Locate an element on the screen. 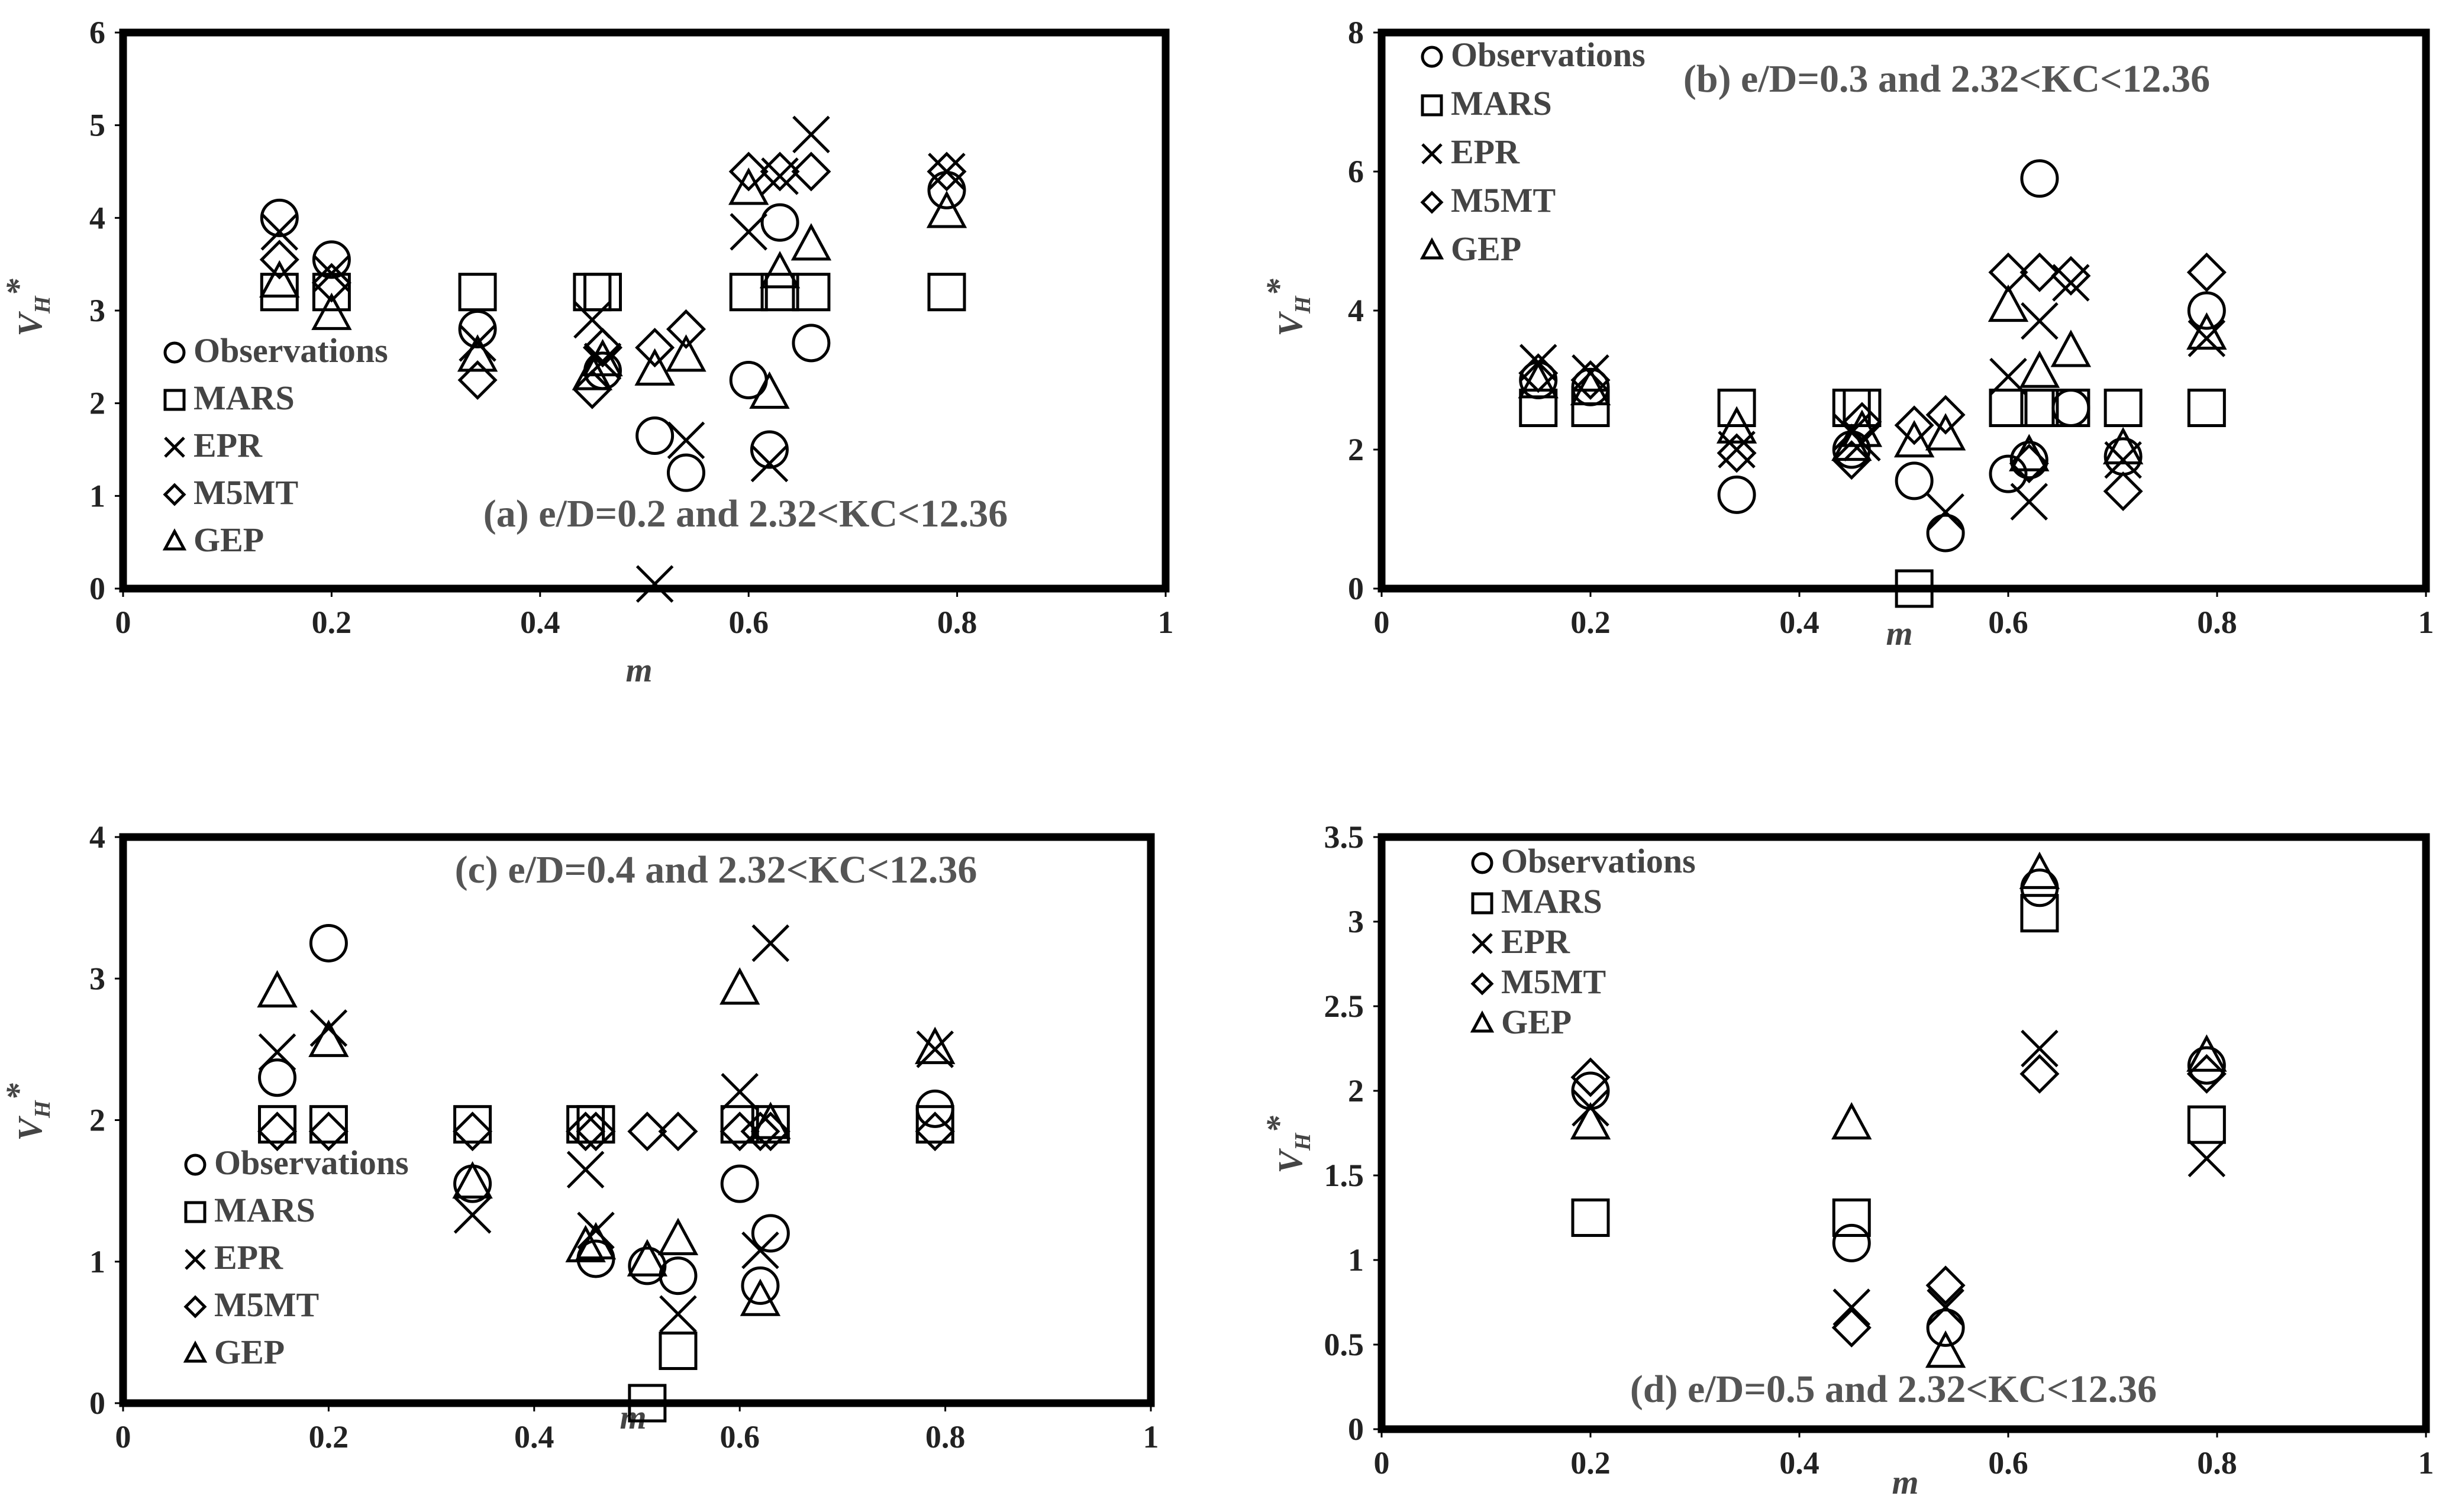 This screenshot has height=1512, width=2452. x-tick-label: 1 is located at coordinates (1166, 622).